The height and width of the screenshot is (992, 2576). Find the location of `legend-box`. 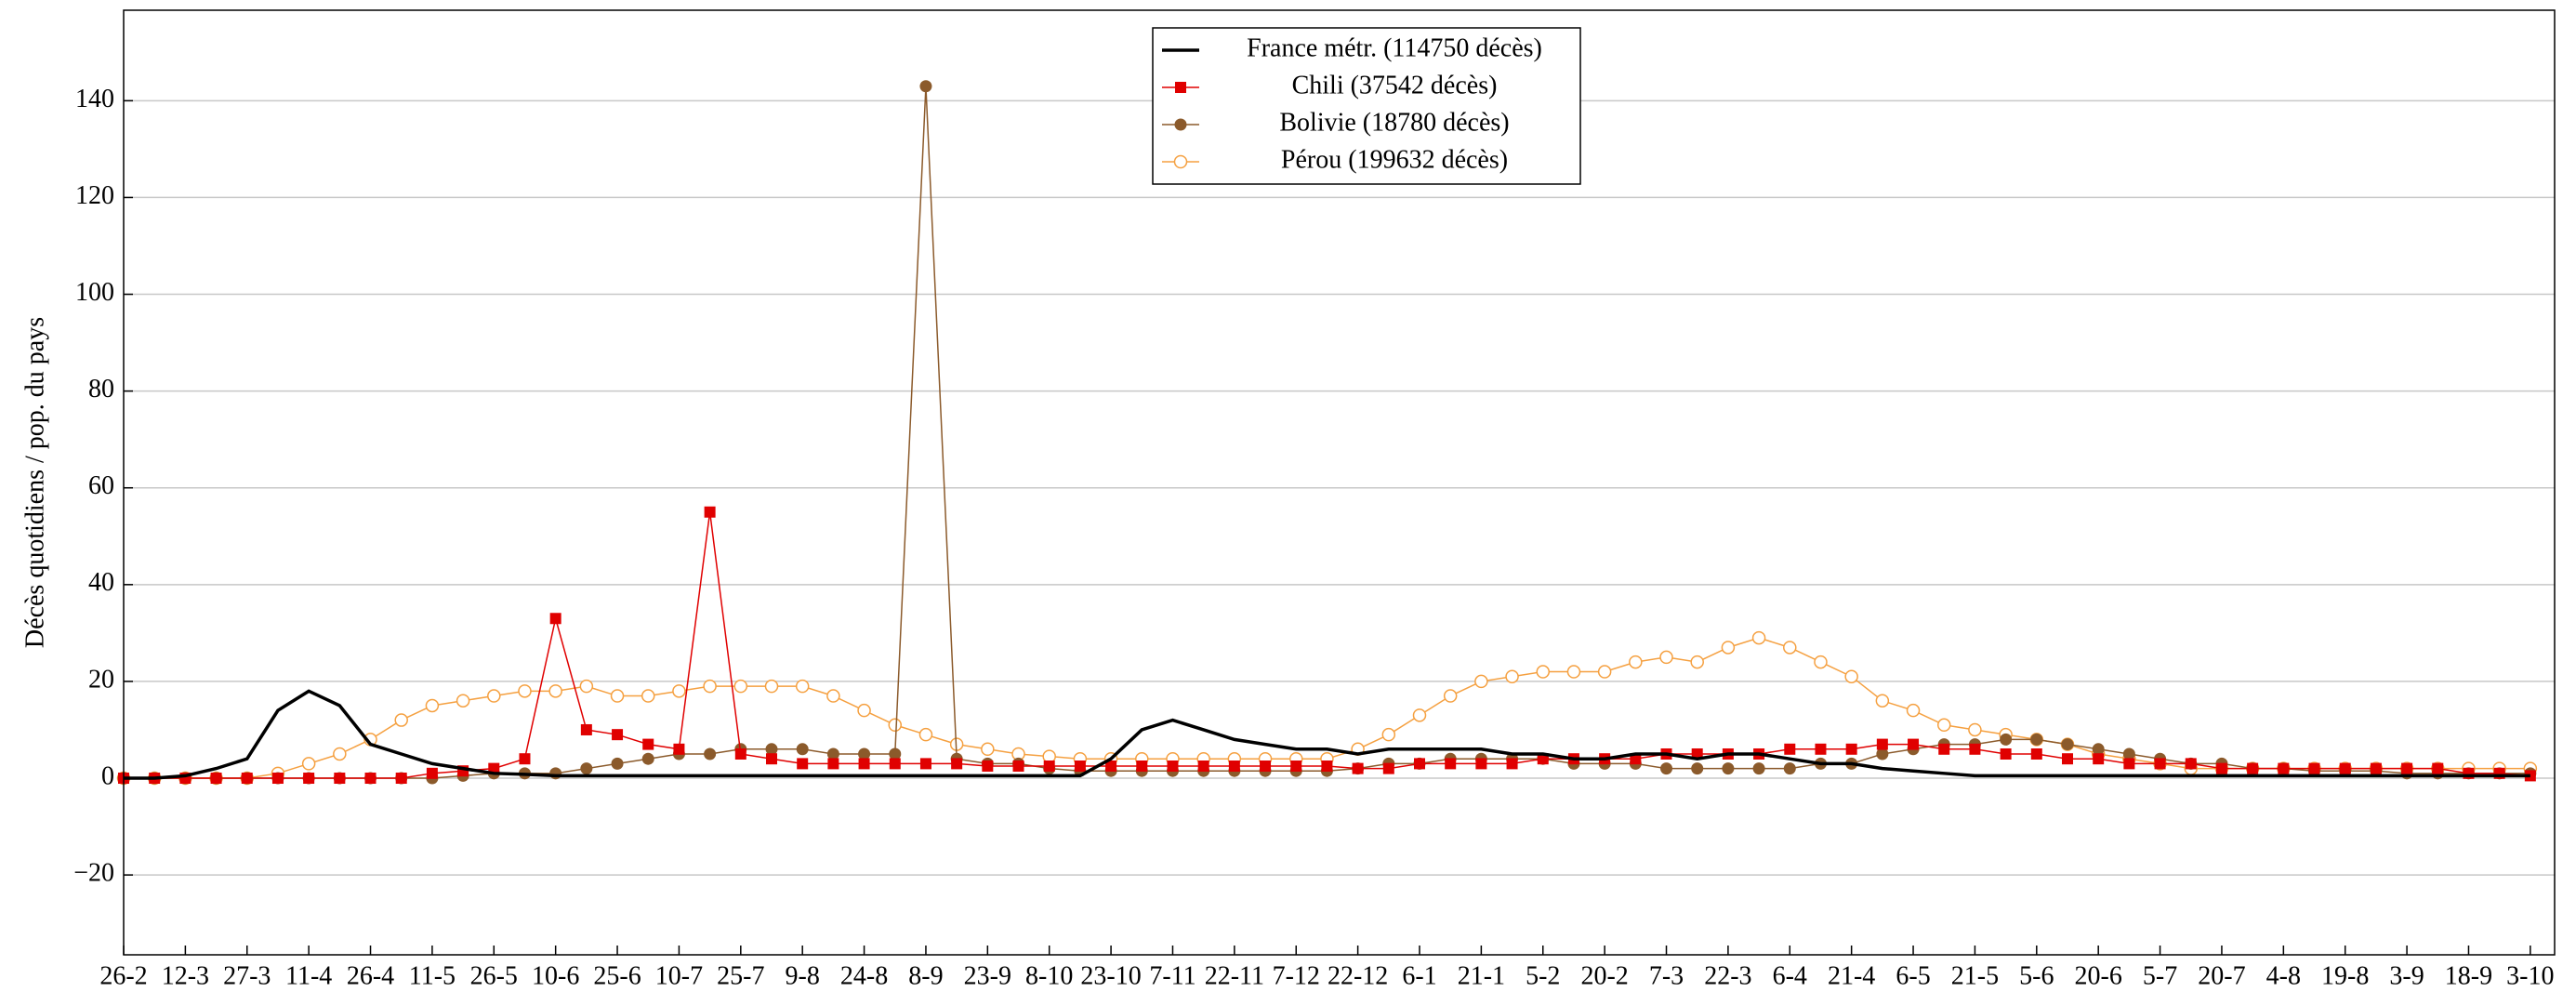

legend-box is located at coordinates (1366, 106).